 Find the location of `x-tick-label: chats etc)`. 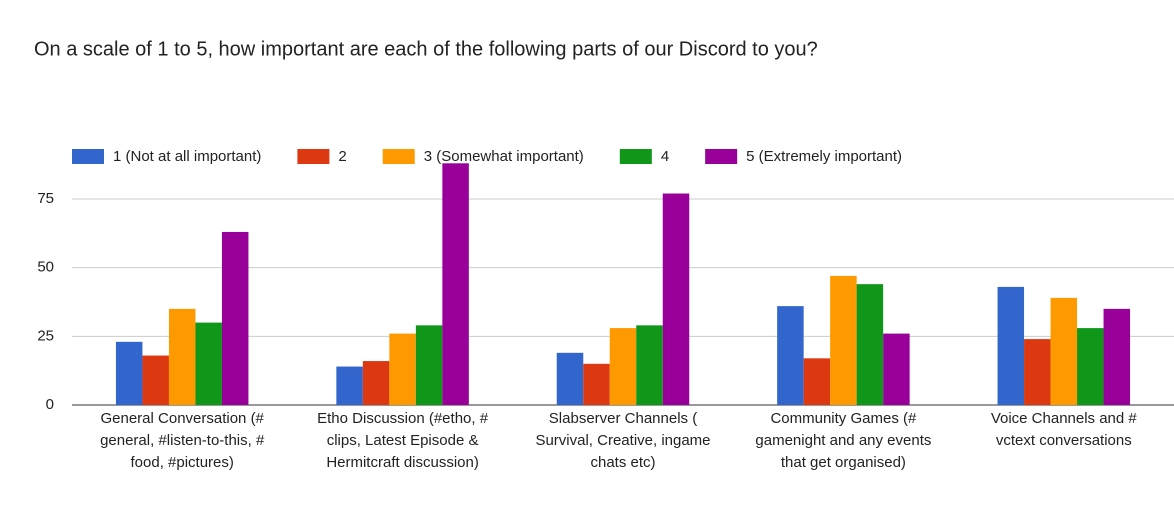

x-tick-label: chats etc) is located at coordinates (622, 462).